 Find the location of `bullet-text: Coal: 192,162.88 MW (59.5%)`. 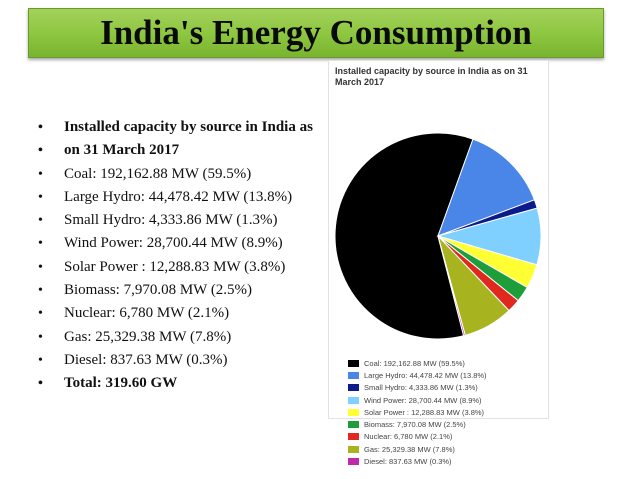

bullet-text: Coal: 192,162.88 MW (59.5%) is located at coordinates (158, 173).